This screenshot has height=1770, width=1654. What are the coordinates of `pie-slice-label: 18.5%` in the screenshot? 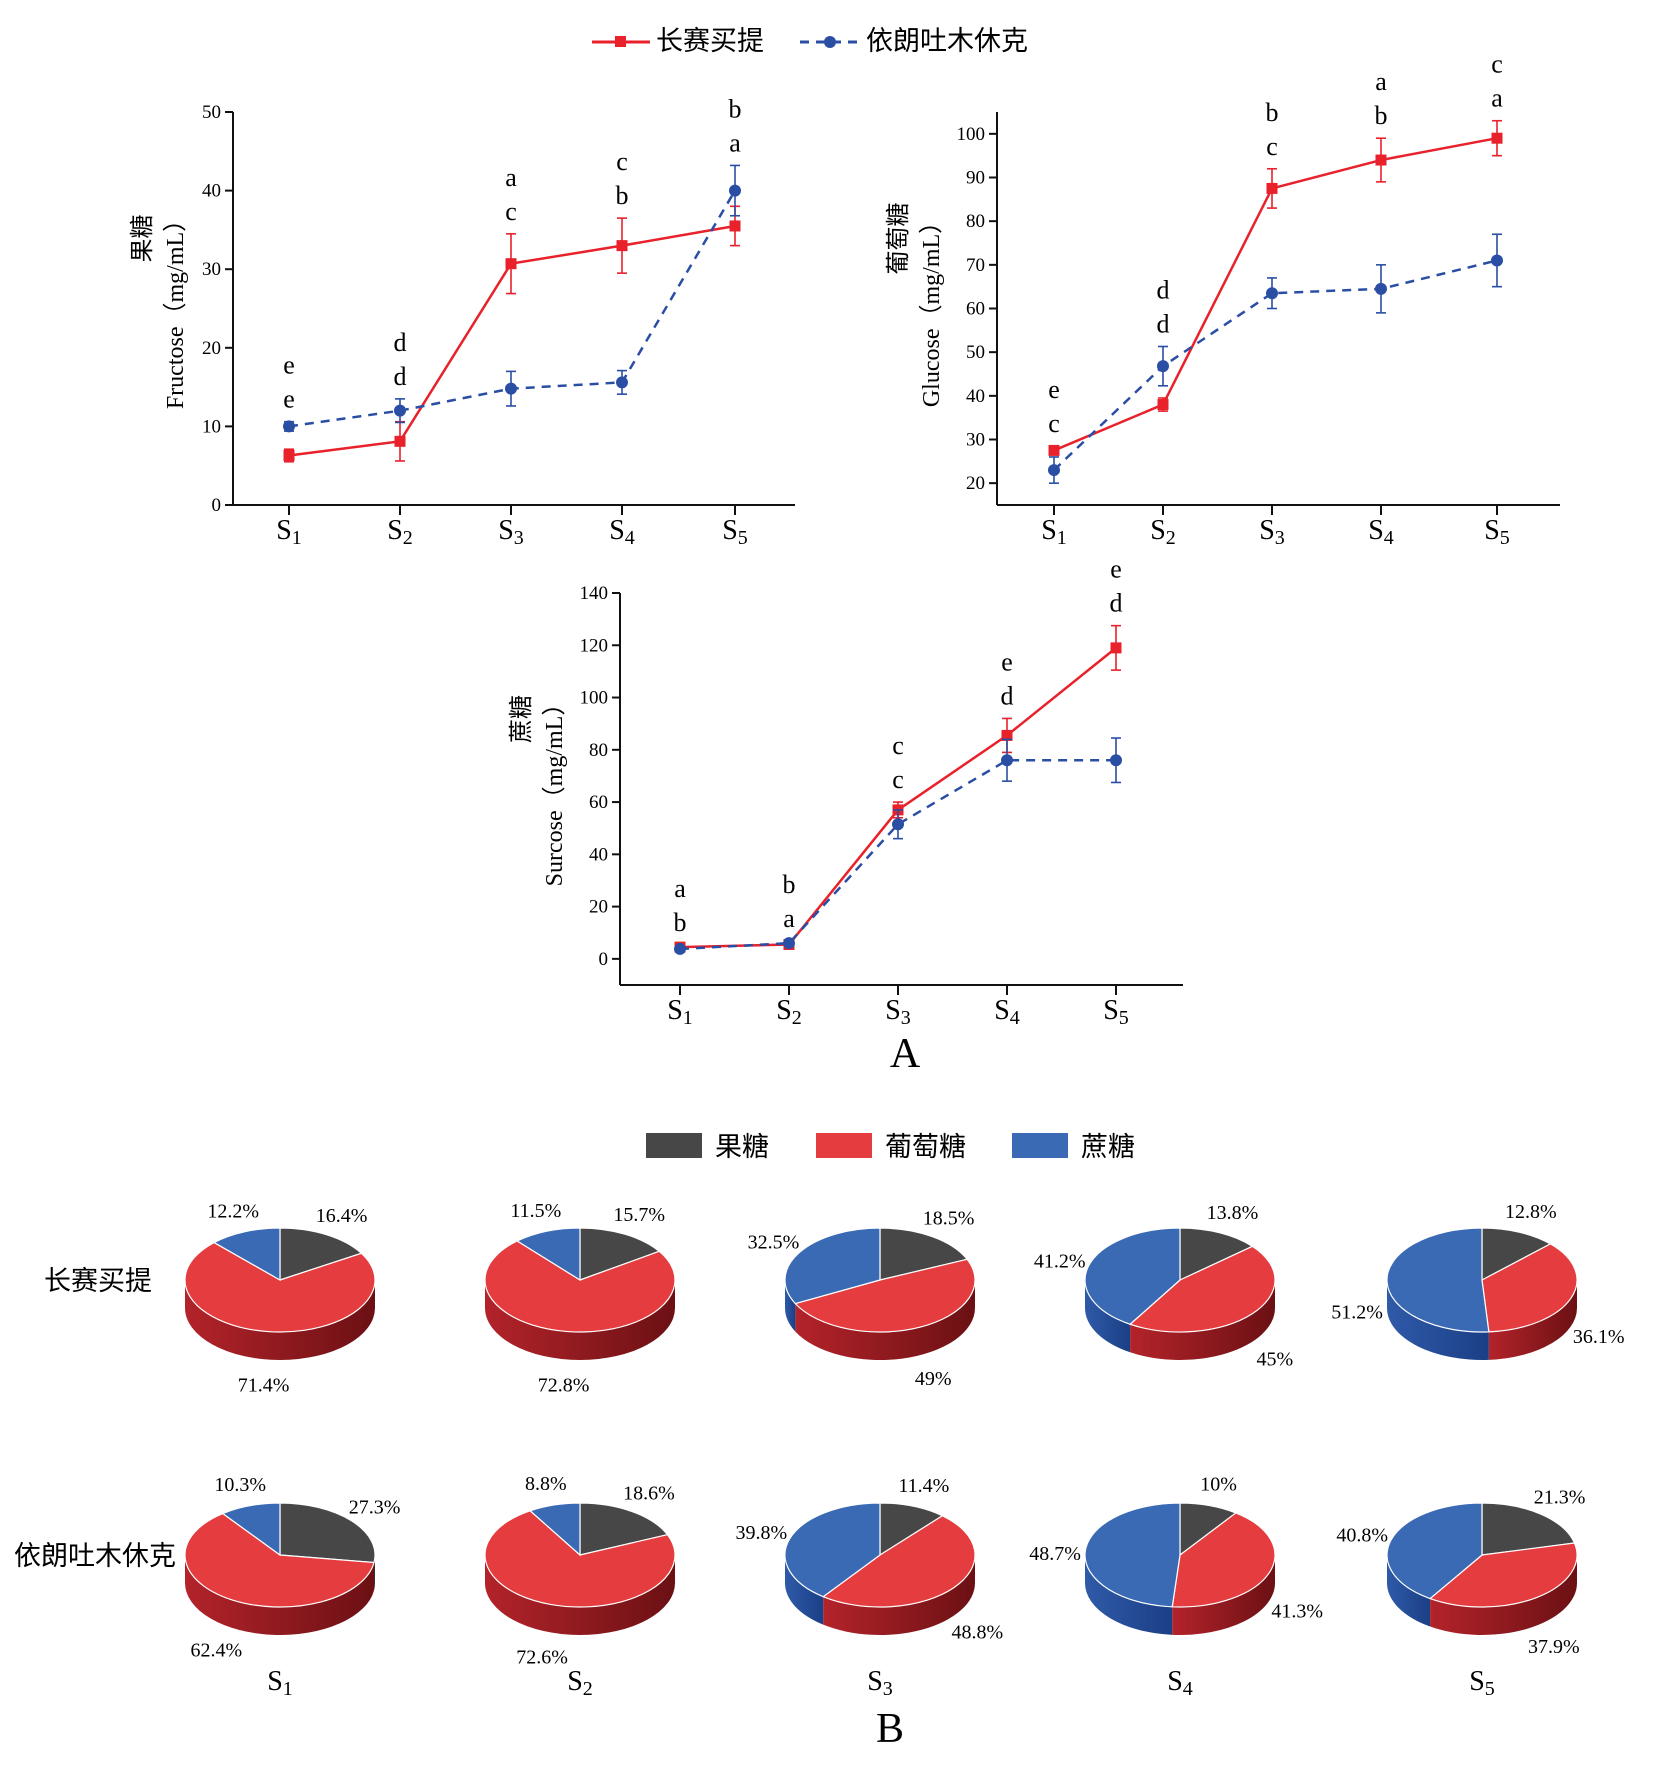 It's located at (949, 1218).